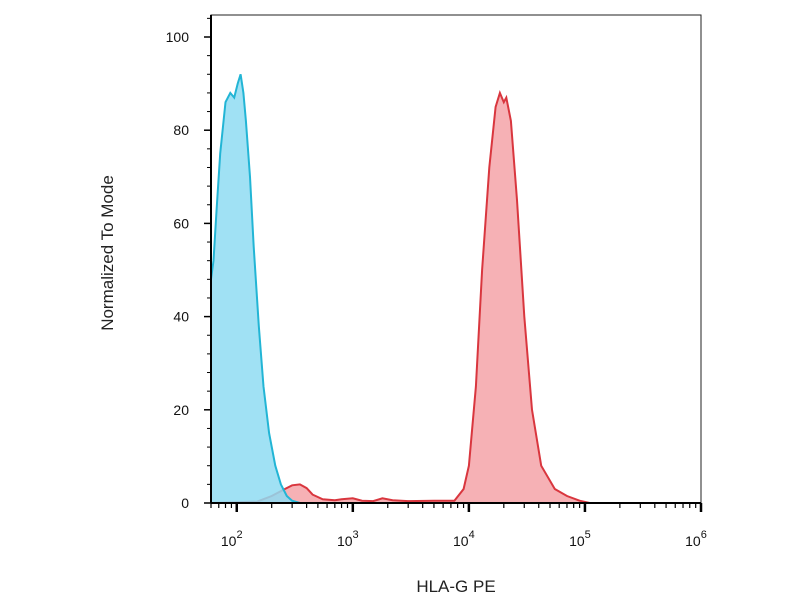 The height and width of the screenshot is (600, 800). What do you see at coordinates (185, 503) in the screenshot?
I see `y-tick-label-0: 0` at bounding box center [185, 503].